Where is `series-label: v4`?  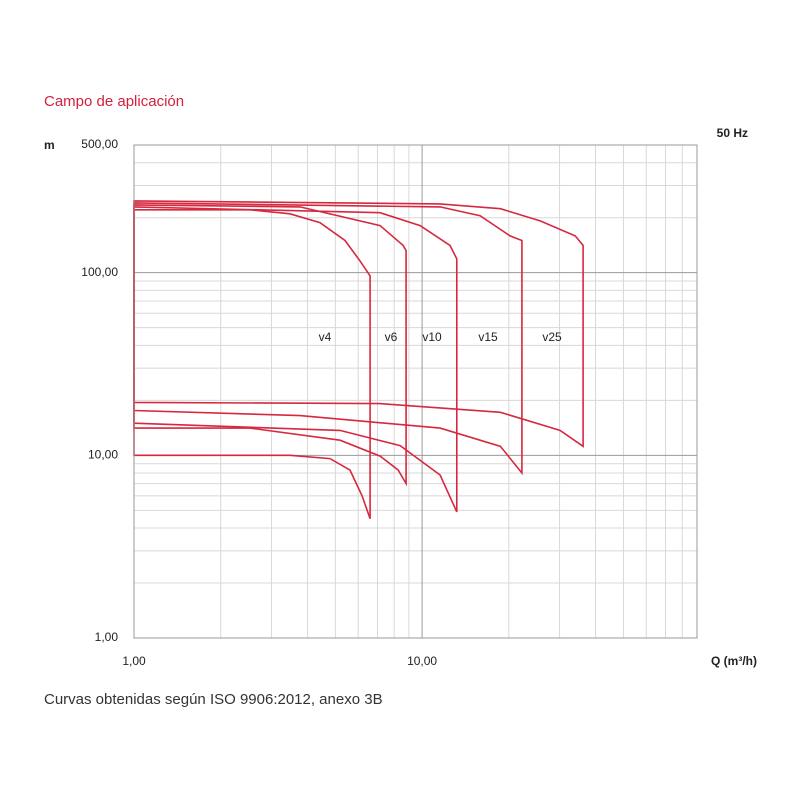
series-label: v4 is located at coordinates (325, 337).